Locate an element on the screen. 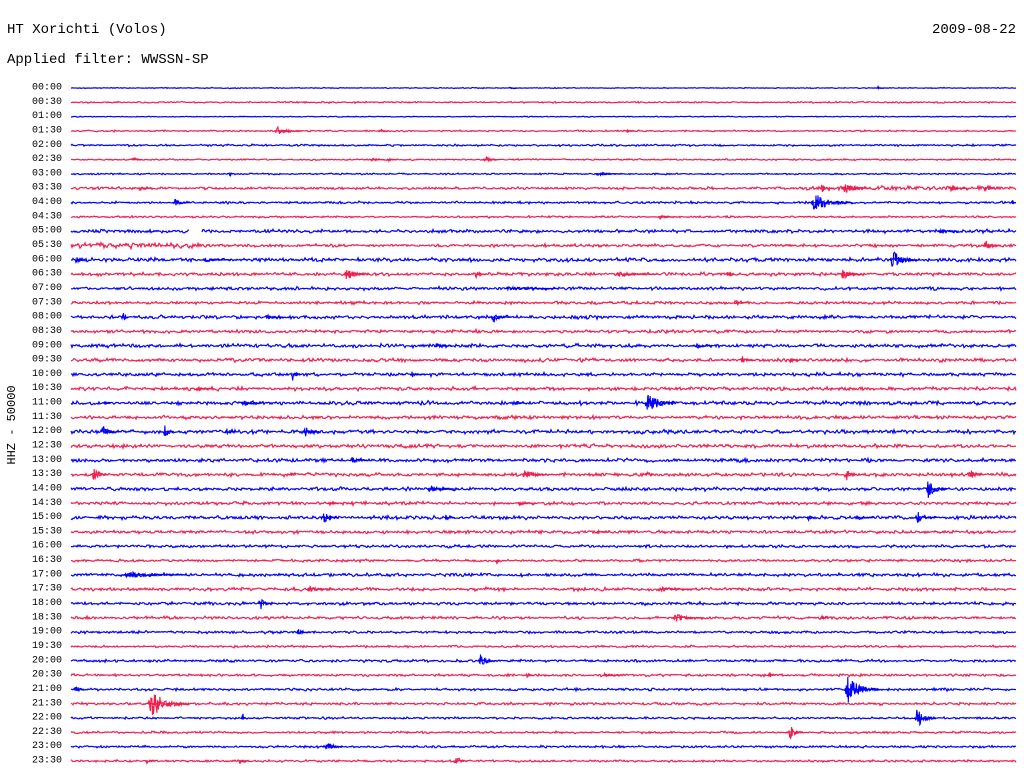  time-label-11-00: 11:00 is located at coordinates (47, 403).